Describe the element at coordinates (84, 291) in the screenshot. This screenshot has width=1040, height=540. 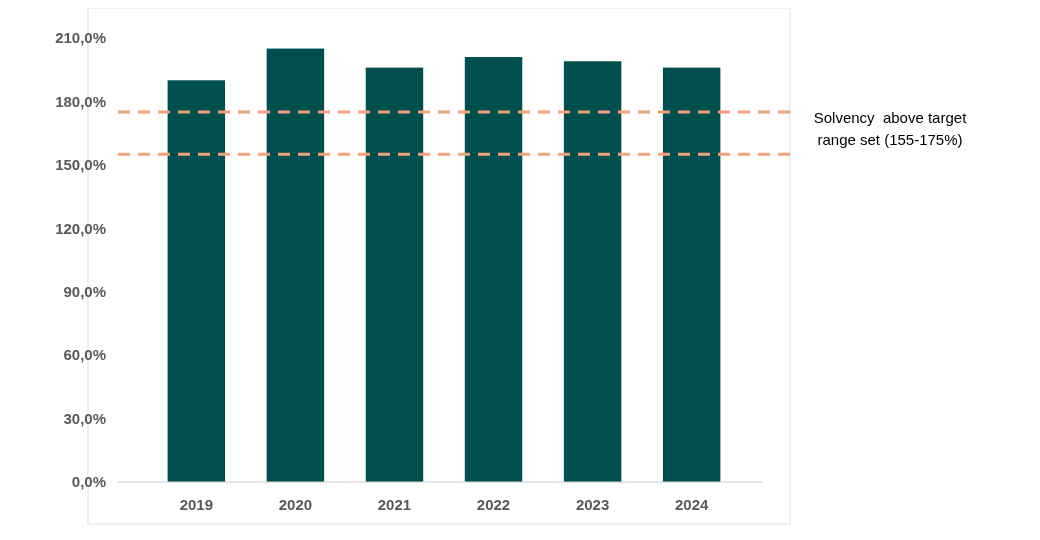
I see `y-tick-label: 90,0%` at that location.